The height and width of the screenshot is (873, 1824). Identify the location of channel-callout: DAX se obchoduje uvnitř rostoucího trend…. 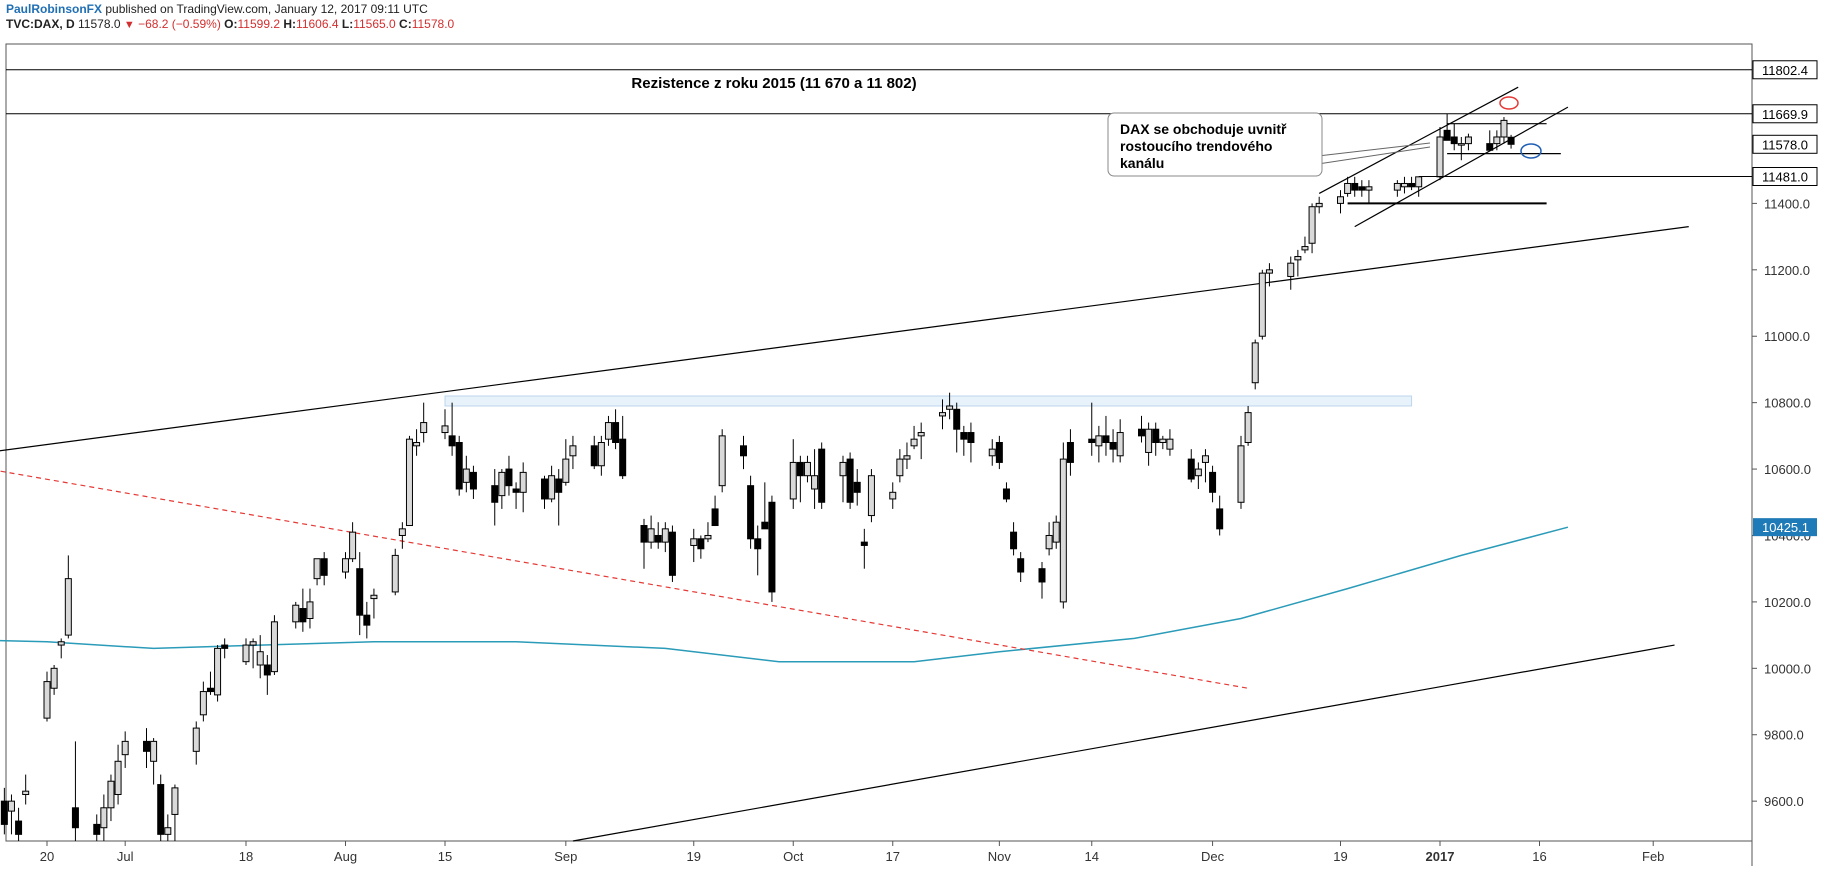
(1269, 144).